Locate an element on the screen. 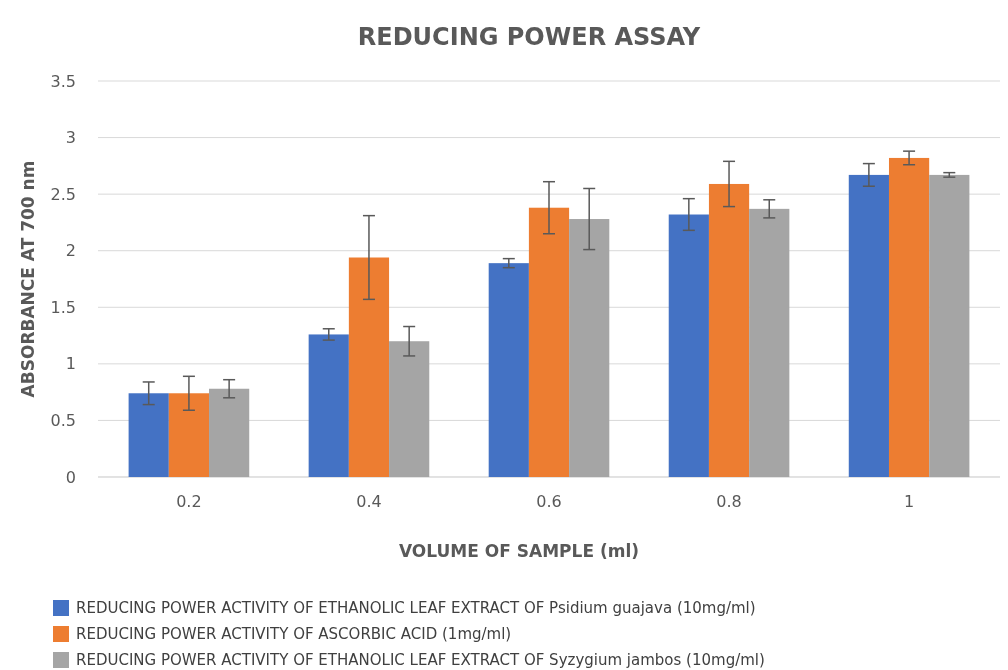 This screenshot has height=670, width=1008. y-tick-label: 2 is located at coordinates (70, 251).